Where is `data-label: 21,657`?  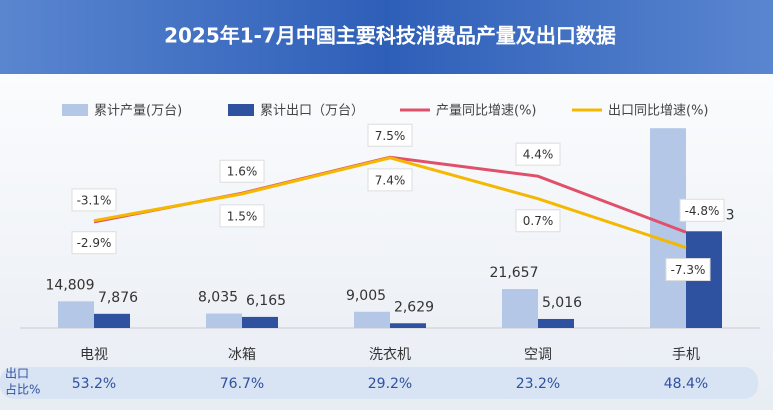
data-label: 21,657 is located at coordinates (514, 273).